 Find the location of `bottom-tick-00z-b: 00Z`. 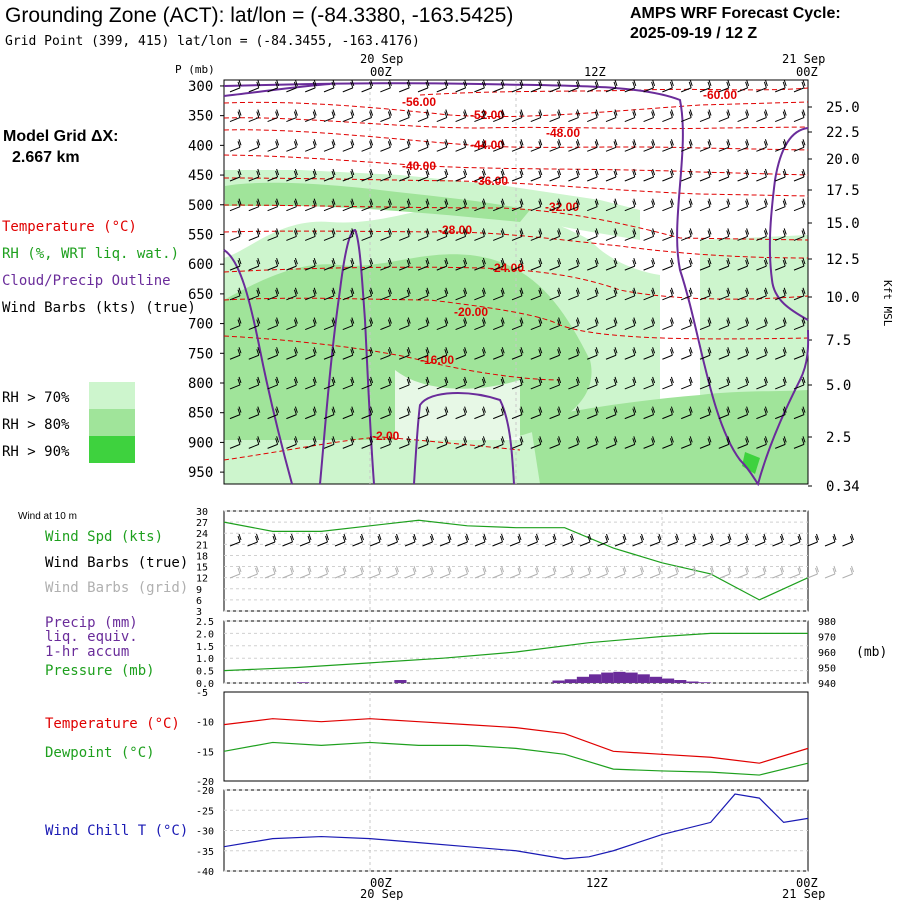

bottom-tick-00z-b: 00Z is located at coordinates (807, 883).